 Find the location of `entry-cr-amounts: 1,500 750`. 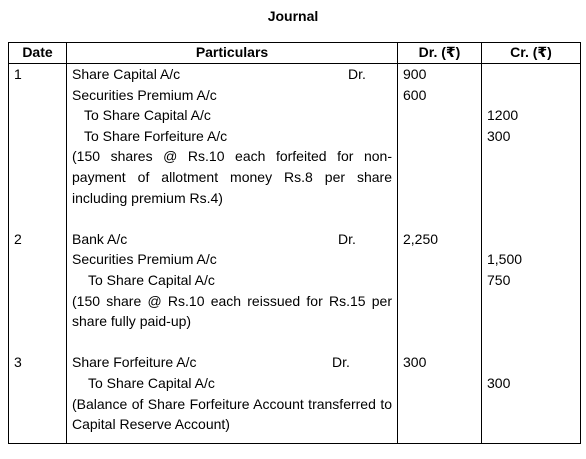

entry-cr-amounts: 1,500 750 is located at coordinates (531, 290).